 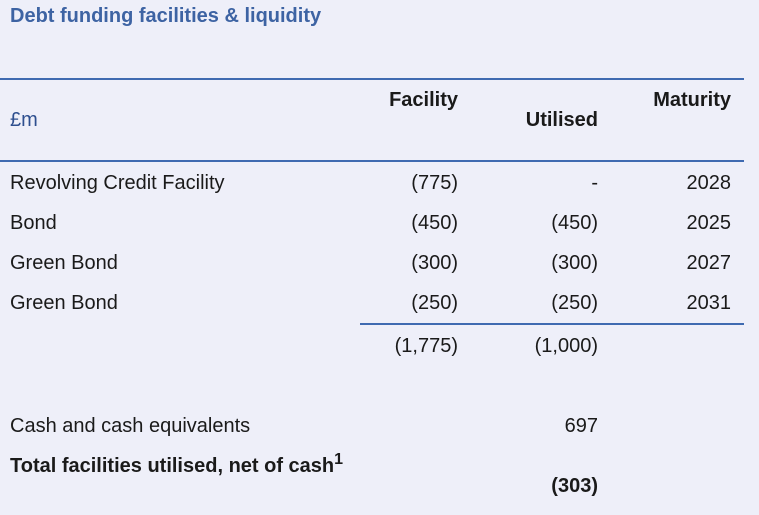 I want to click on row-maturity: 2027, so click(x=709, y=263).